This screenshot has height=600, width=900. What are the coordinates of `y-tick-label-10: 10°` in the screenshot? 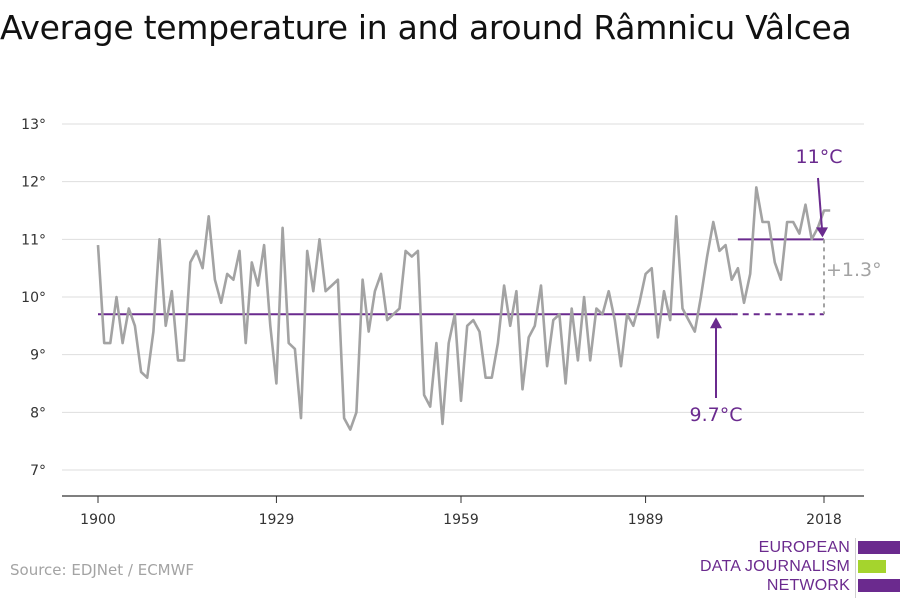 It's located at (33, 298).